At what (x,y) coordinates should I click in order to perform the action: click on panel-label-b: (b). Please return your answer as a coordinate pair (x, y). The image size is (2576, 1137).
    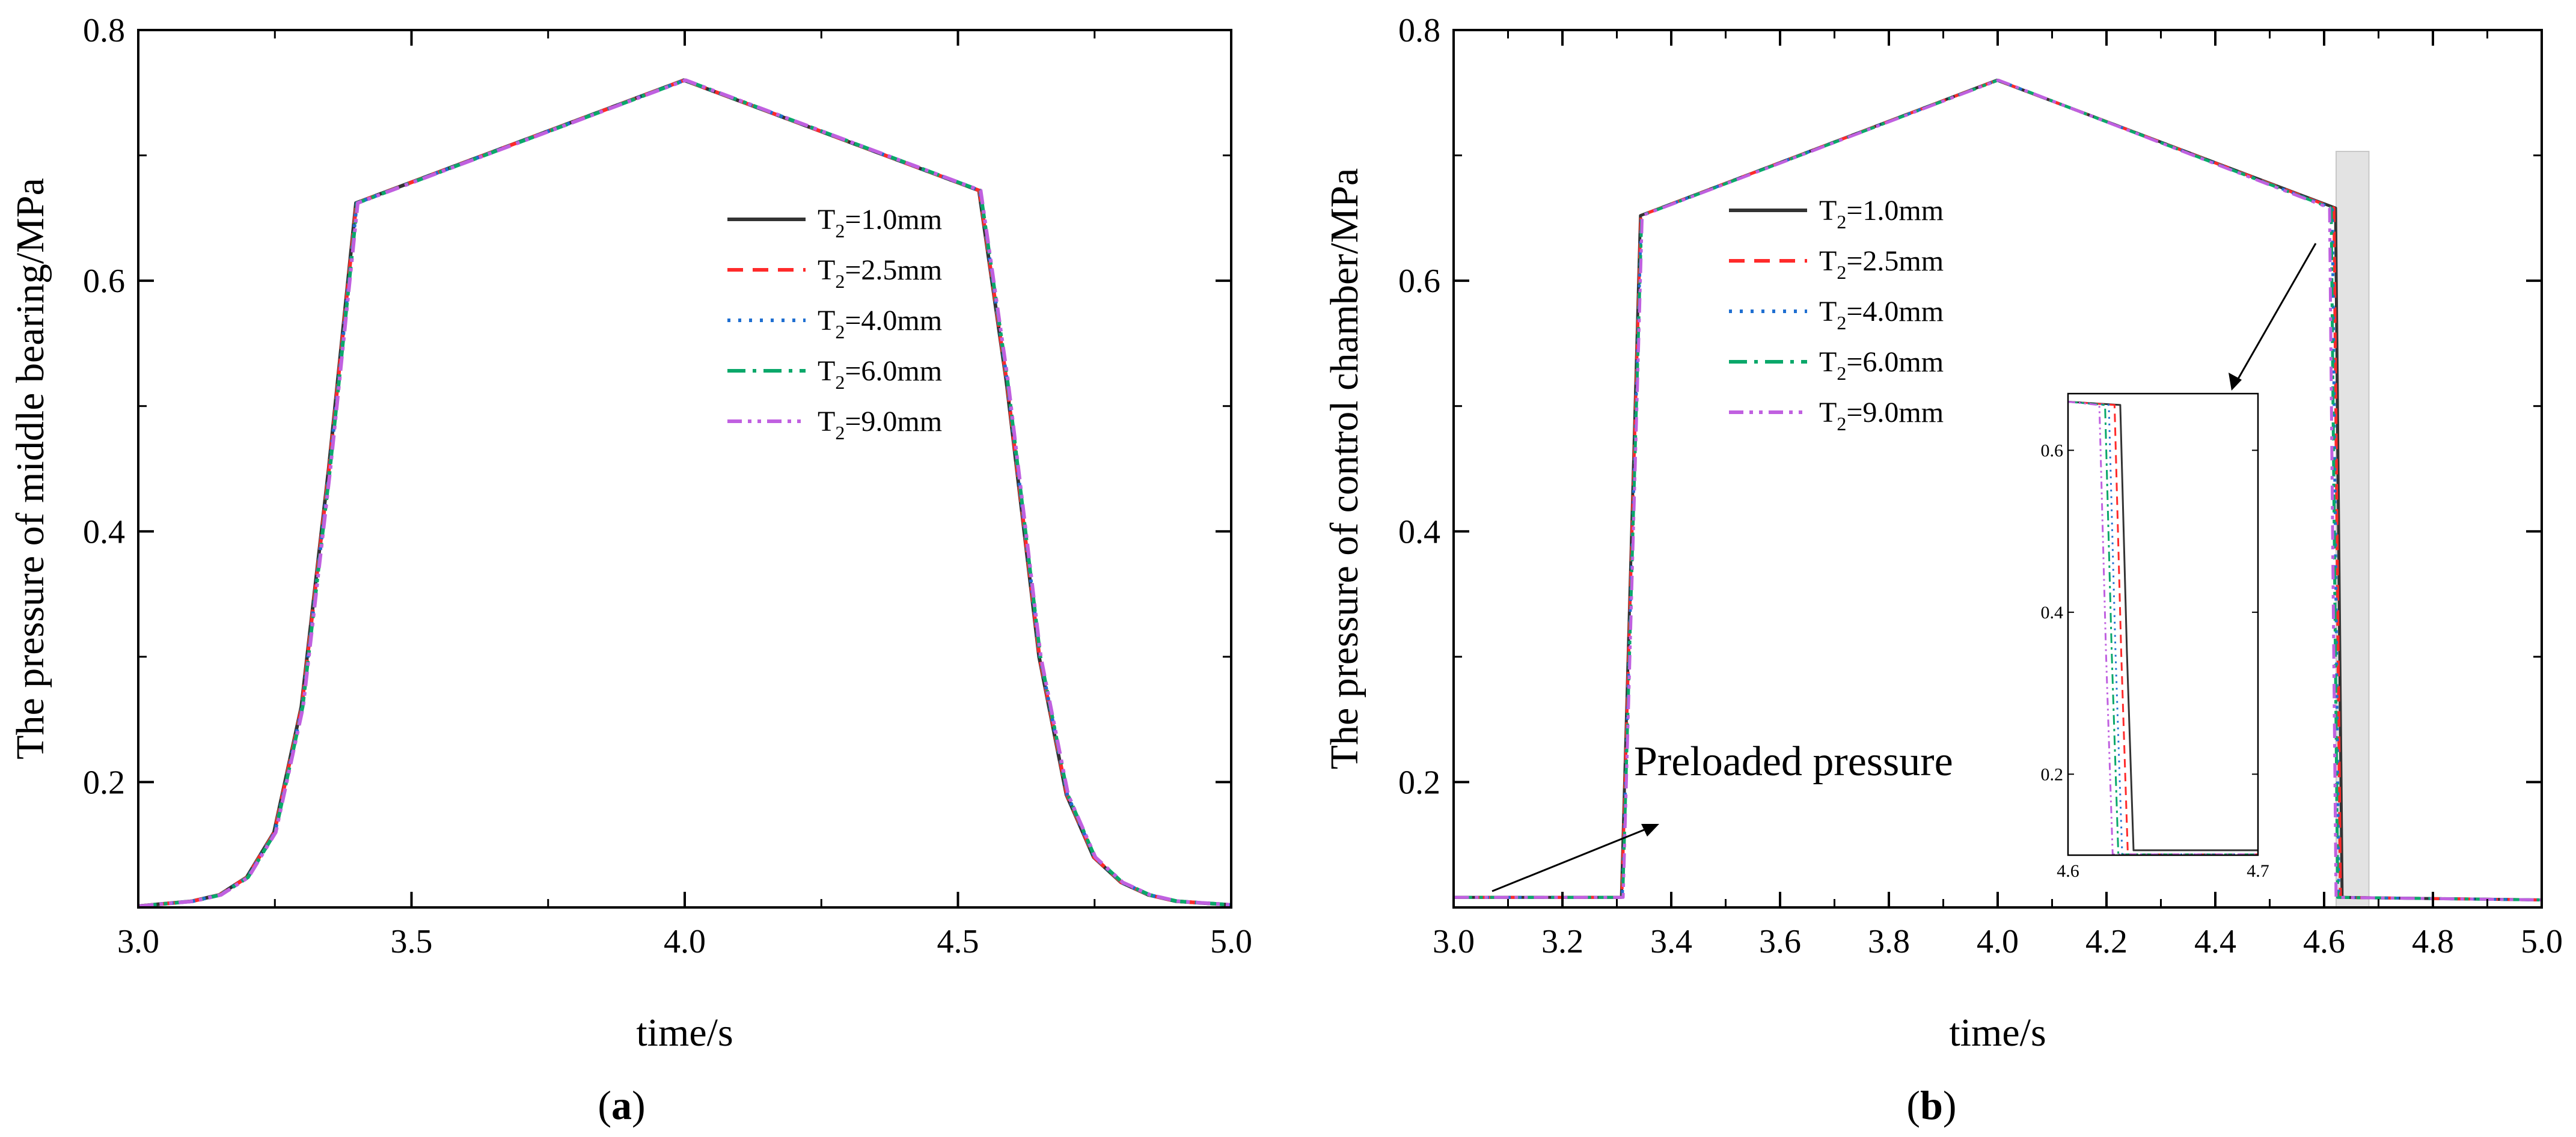
    Looking at the image, I should click on (1931, 1105).